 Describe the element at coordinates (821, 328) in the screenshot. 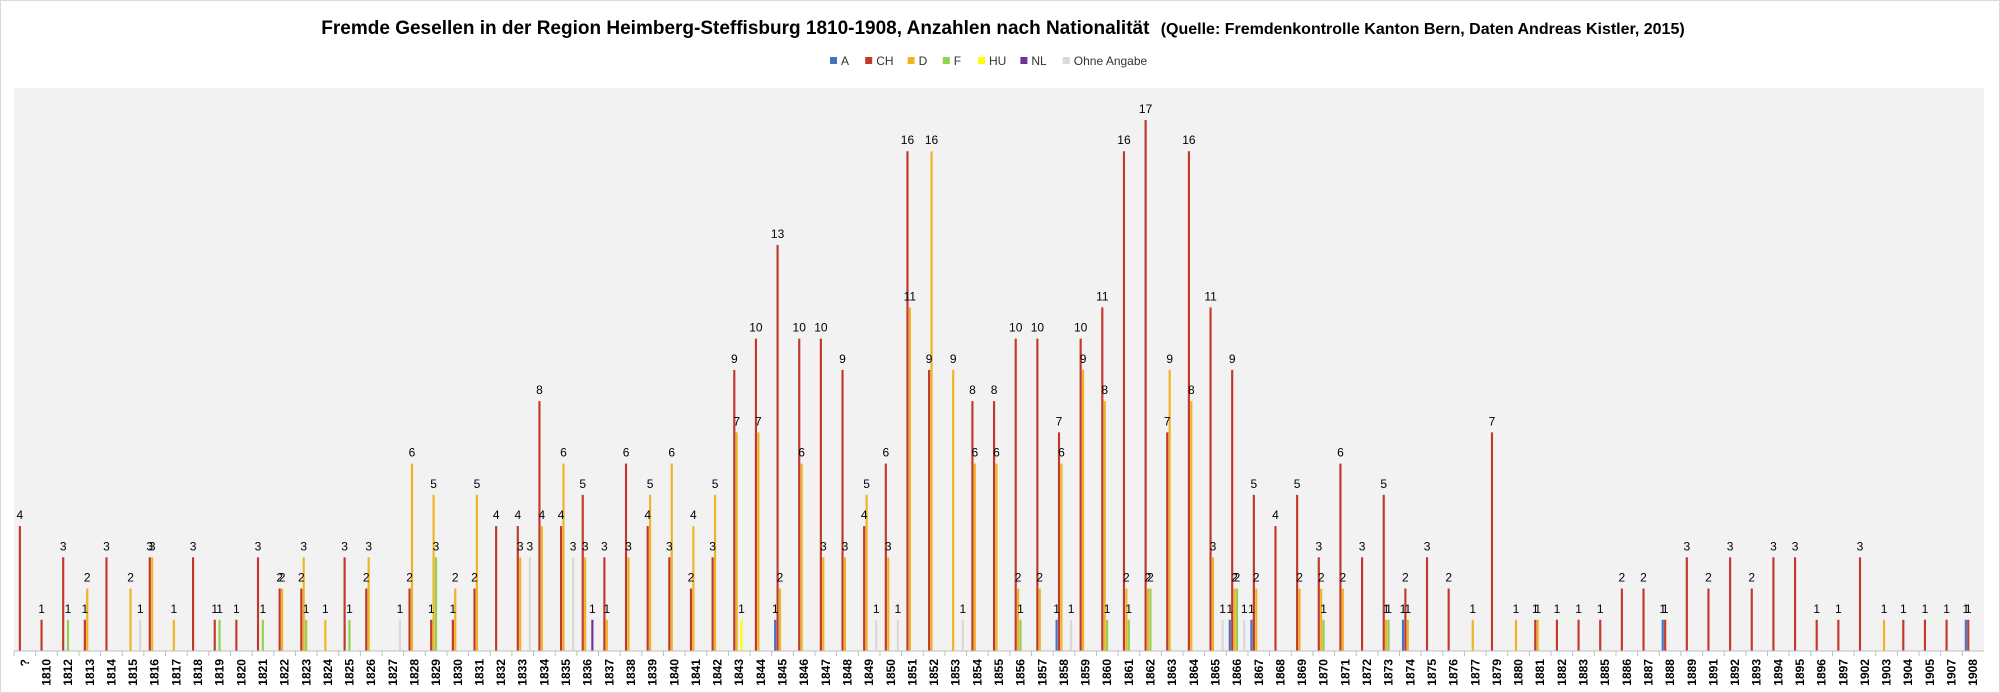

I see `data-label-ch-1847: 10` at that location.